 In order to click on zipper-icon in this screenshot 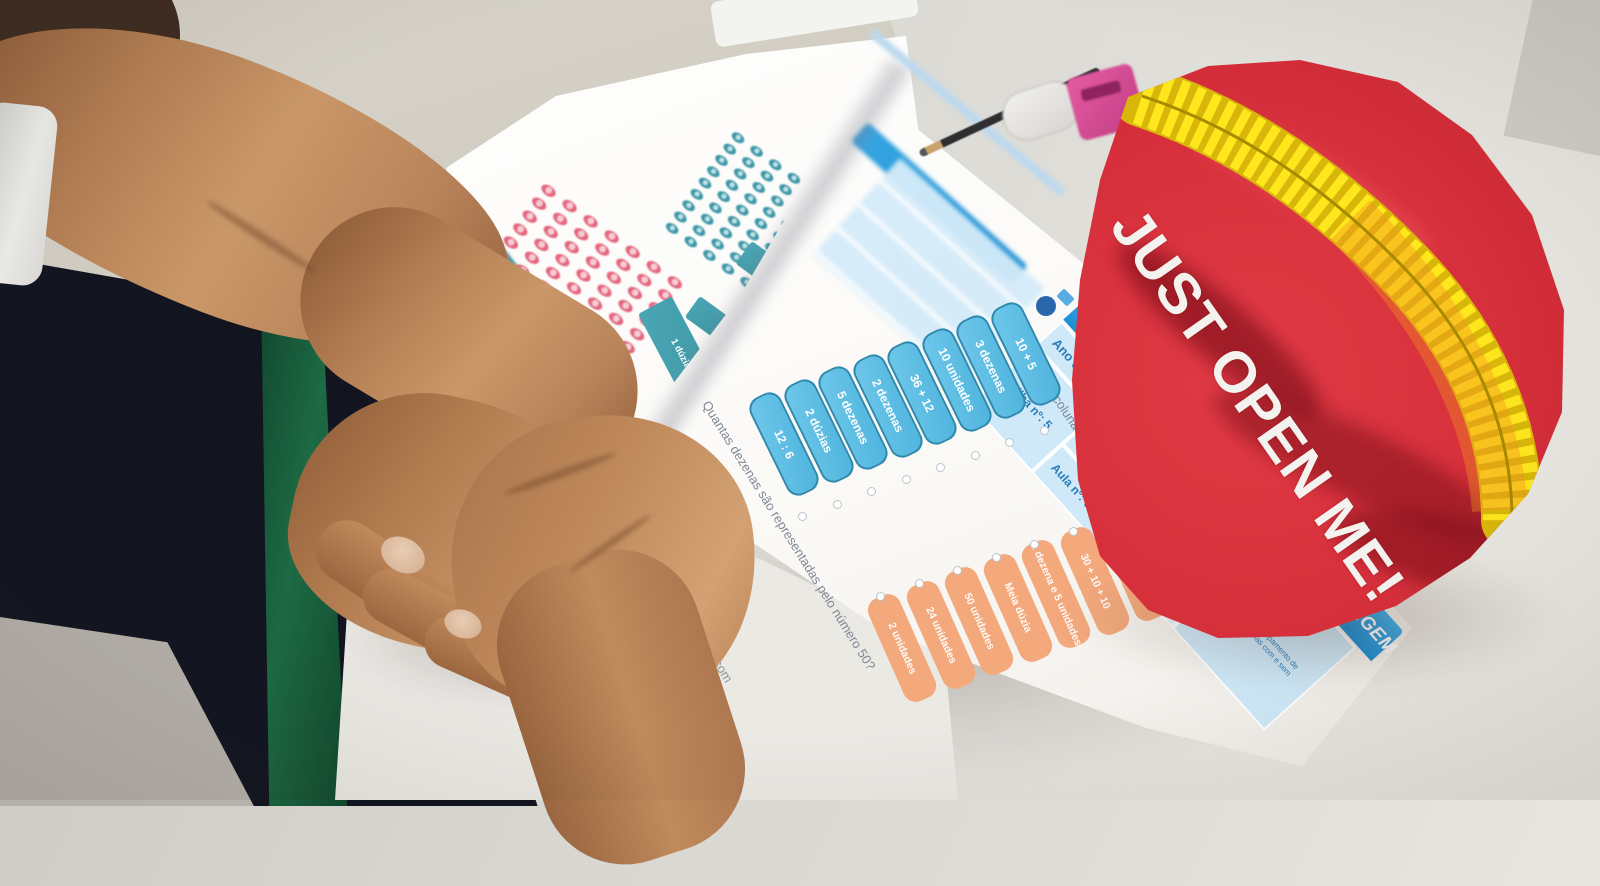, I will do `click(1327, 308)`.